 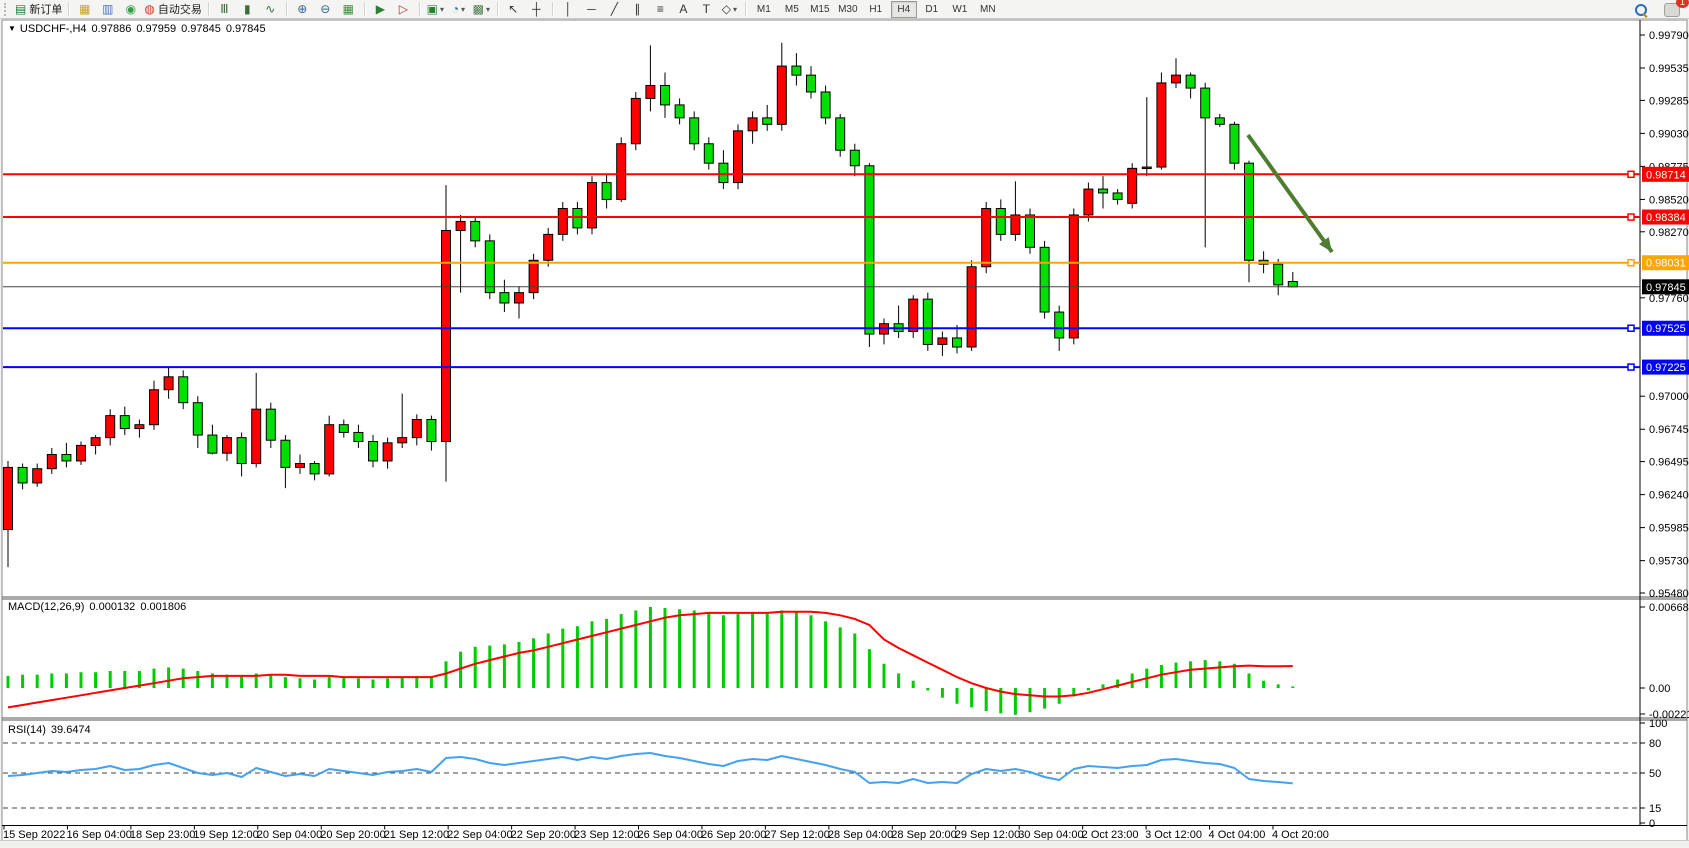 What do you see at coordinates (903, 9) in the screenshot?
I see `timeframe-button-h4: H4` at bounding box center [903, 9].